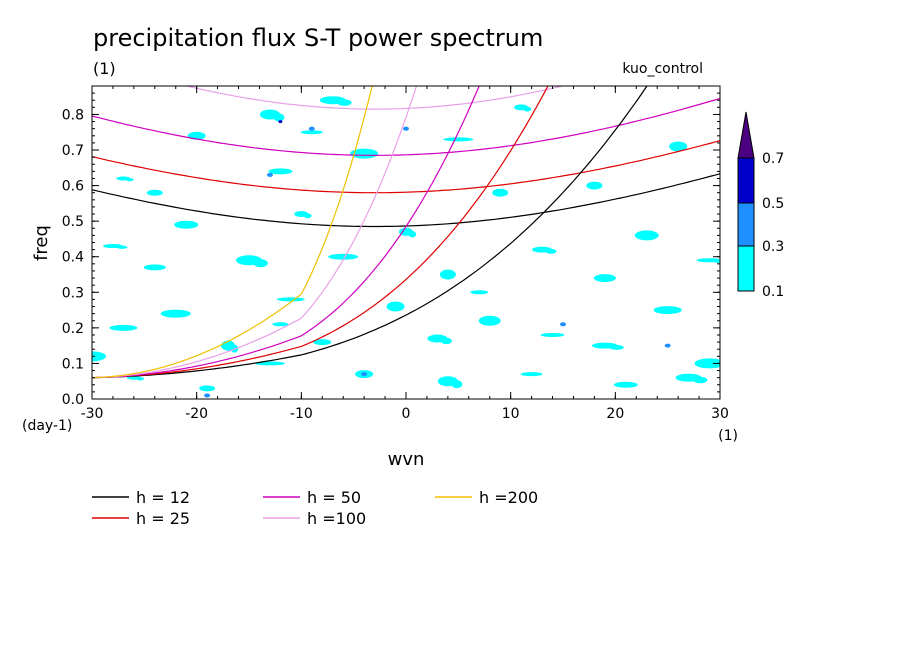 Image resolution: width=904 pixels, height=654 pixels. I want to click on y-tick-label: 0.0, so click(73, 400).